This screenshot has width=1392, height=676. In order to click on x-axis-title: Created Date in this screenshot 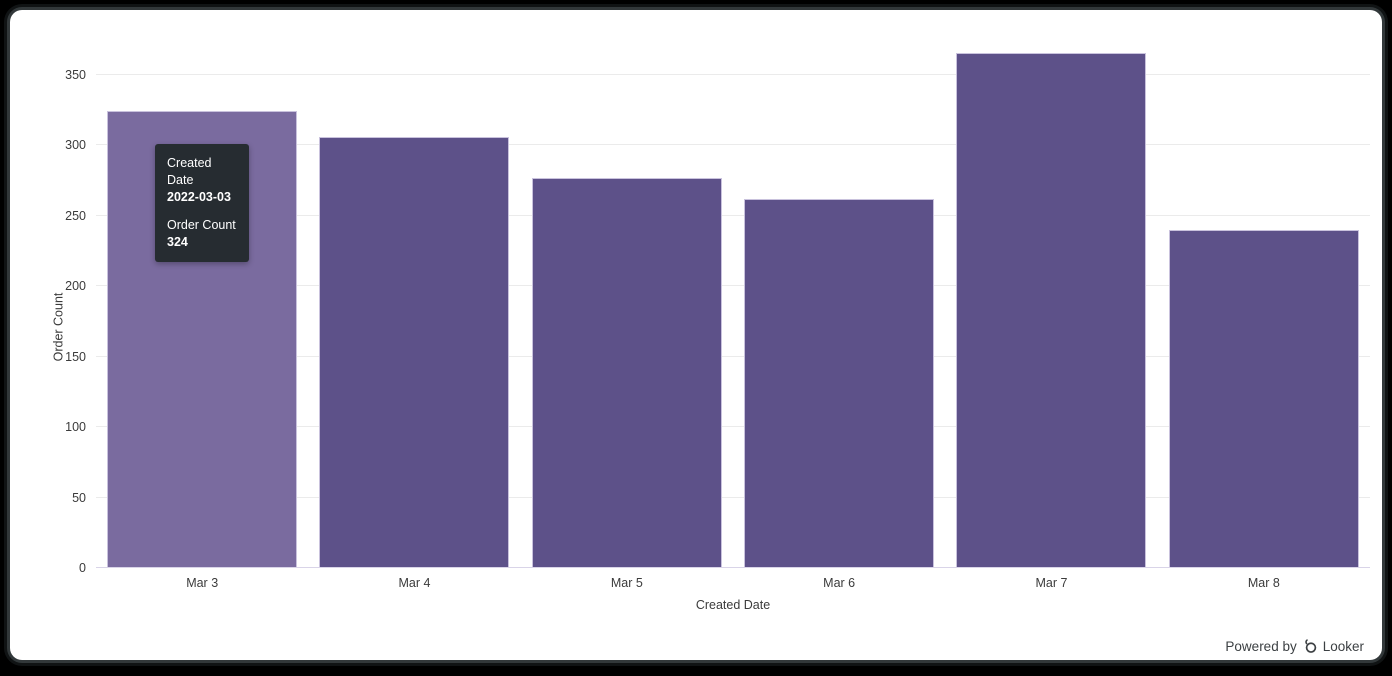, I will do `click(733, 605)`.